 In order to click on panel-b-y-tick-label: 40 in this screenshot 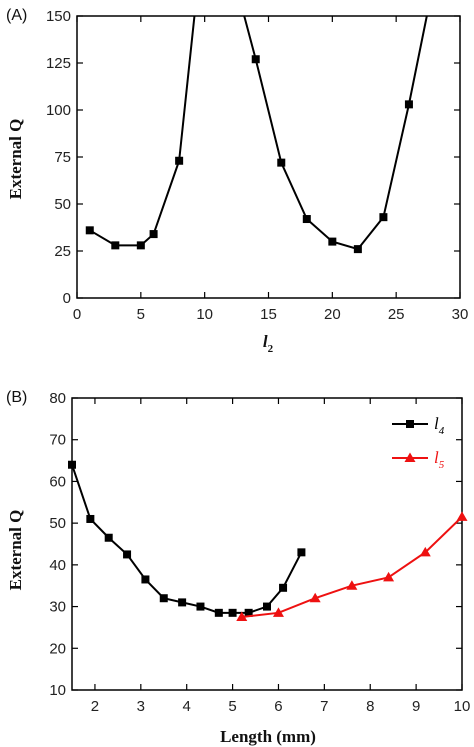, I will do `click(57, 565)`.